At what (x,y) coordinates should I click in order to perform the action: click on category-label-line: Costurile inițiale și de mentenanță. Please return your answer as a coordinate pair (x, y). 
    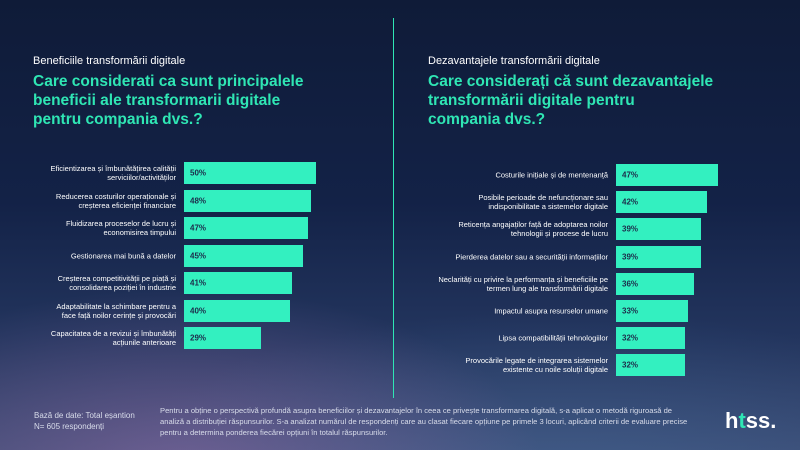
    Looking at the image, I should click on (551, 175).